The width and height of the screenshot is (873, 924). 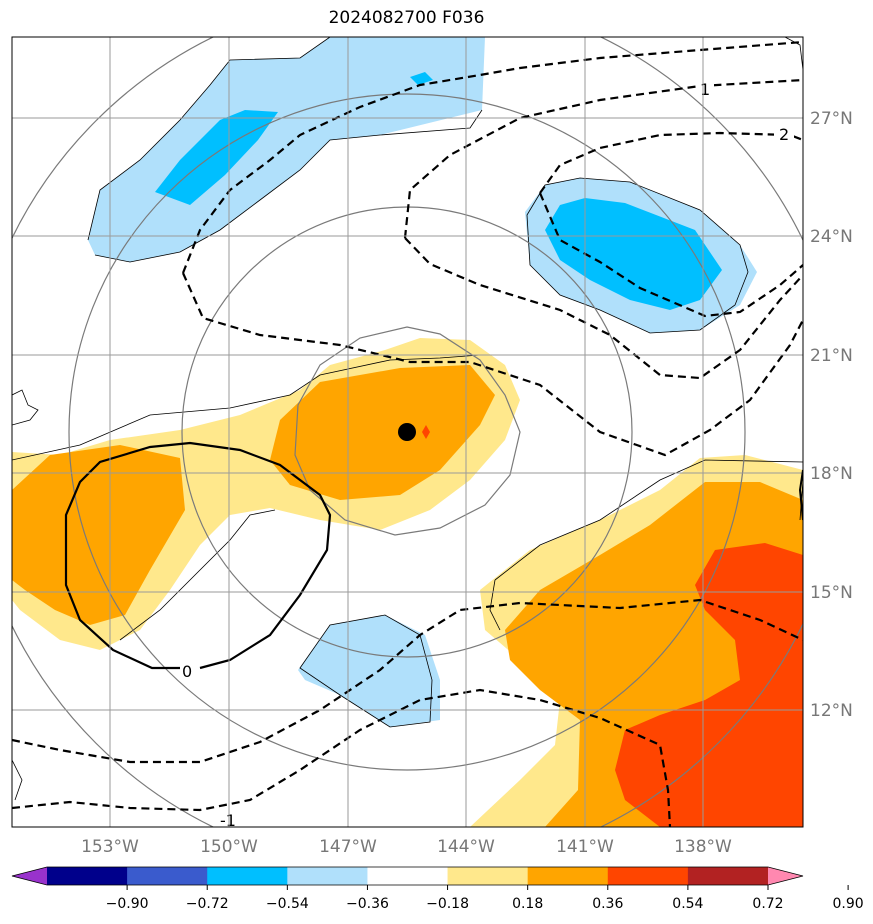 What do you see at coordinates (426, 432) in the screenshot?
I see `storm-track-marker` at bounding box center [426, 432].